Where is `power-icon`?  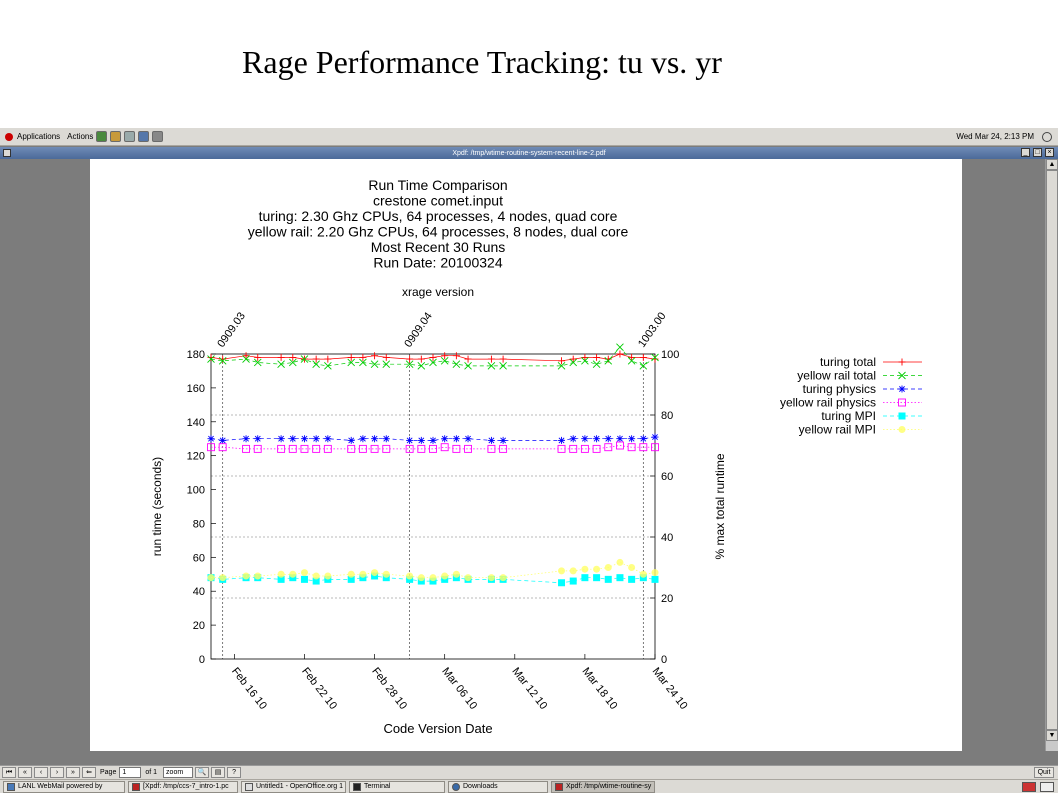
power-icon is located at coordinates (1047, 136).